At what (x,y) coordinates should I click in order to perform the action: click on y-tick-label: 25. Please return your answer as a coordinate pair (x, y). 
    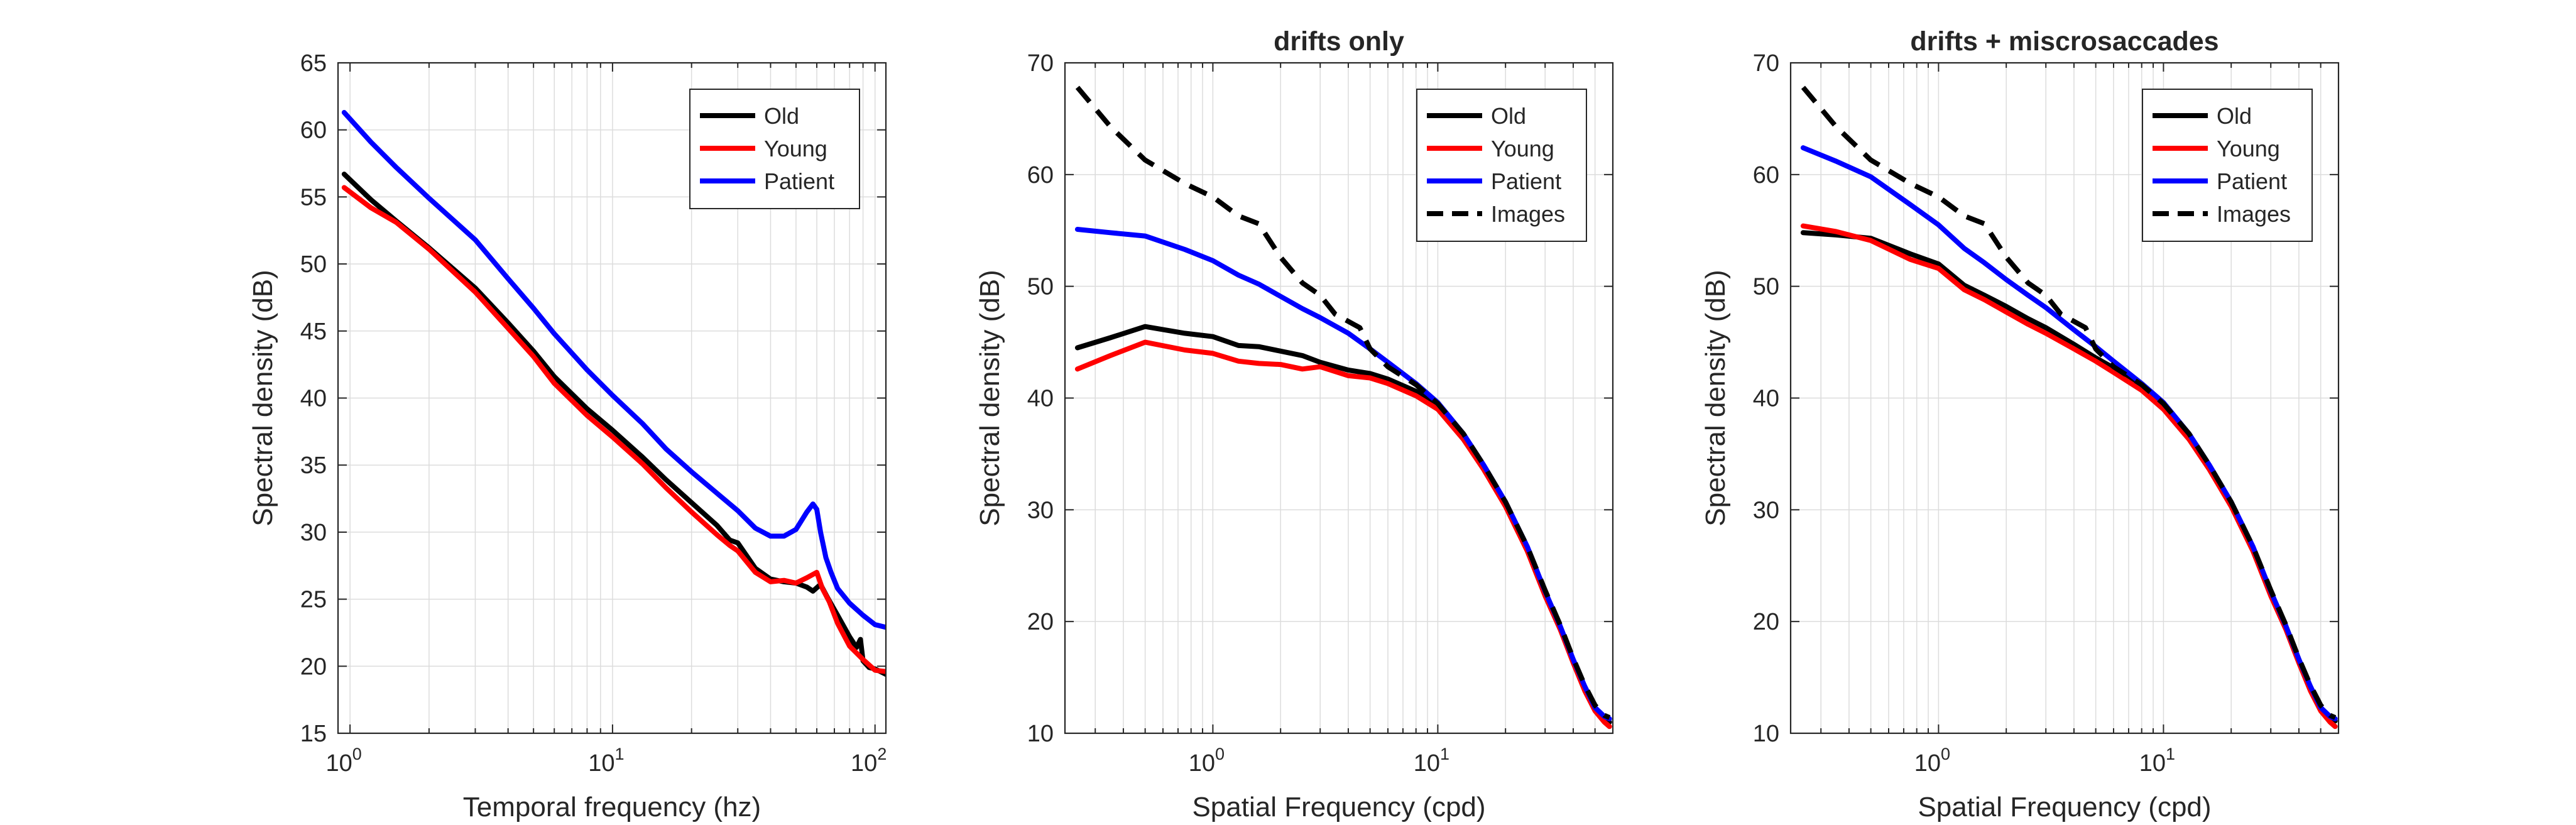
    Looking at the image, I should click on (314, 600).